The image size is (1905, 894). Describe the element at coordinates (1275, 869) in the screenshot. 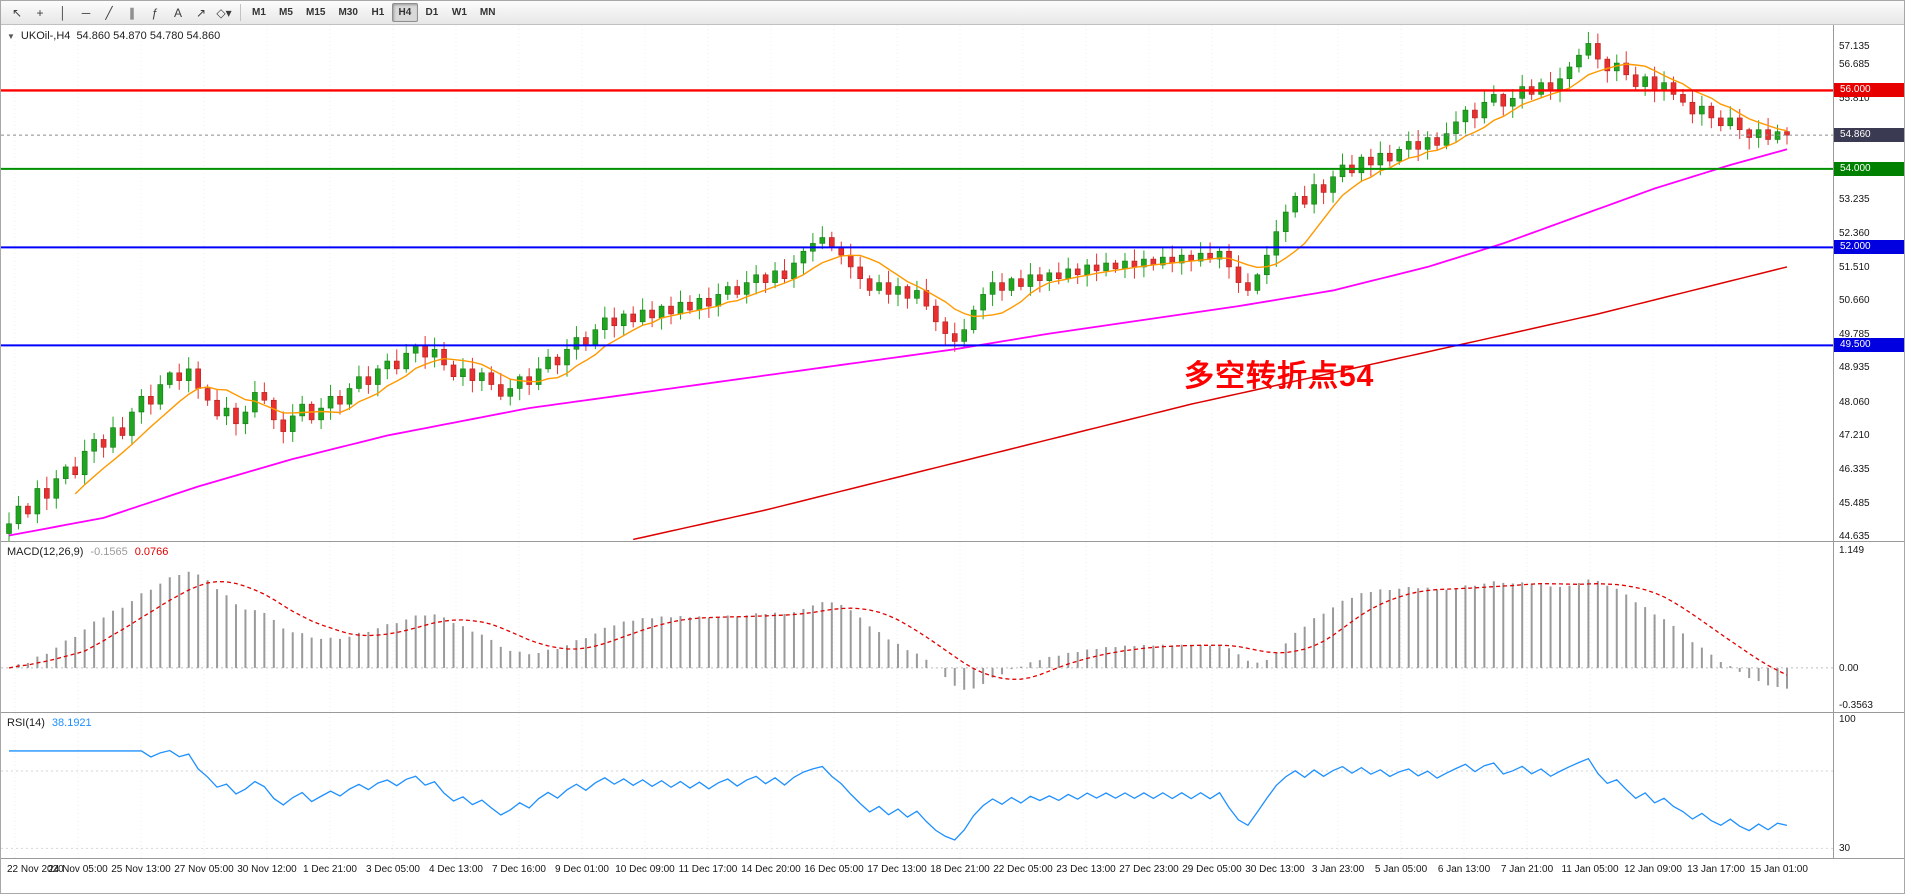

I see `time-axis-label: 30 Dec 13:00` at that location.